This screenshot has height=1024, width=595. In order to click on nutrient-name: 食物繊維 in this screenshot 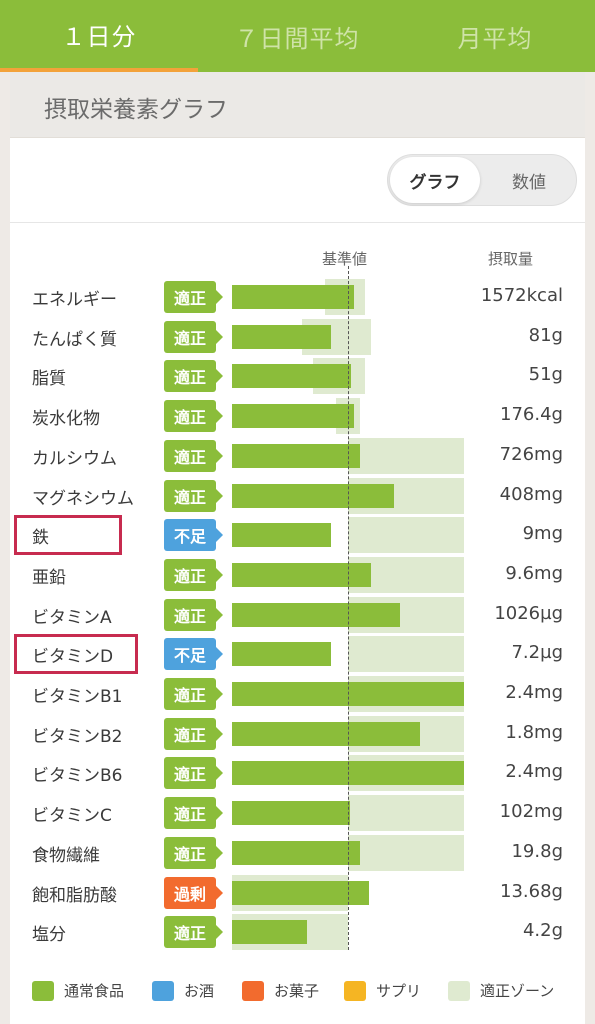, I will do `click(66, 855)`.